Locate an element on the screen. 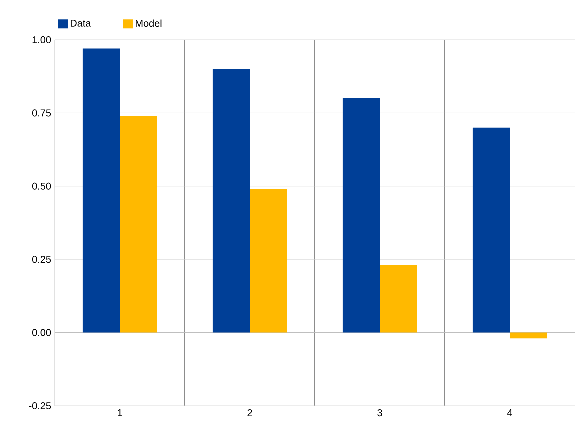 This screenshot has height=435, width=578. x-tick-label: 1 is located at coordinates (120, 413).